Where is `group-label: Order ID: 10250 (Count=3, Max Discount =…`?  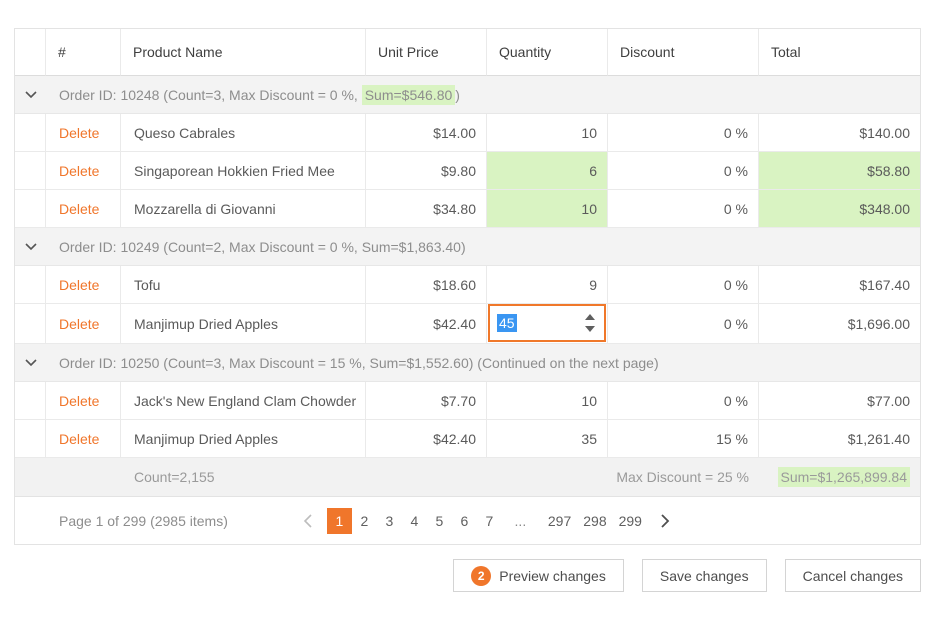
group-label: Order ID: 10250 (Count=3, Max Discount =… is located at coordinates (359, 362).